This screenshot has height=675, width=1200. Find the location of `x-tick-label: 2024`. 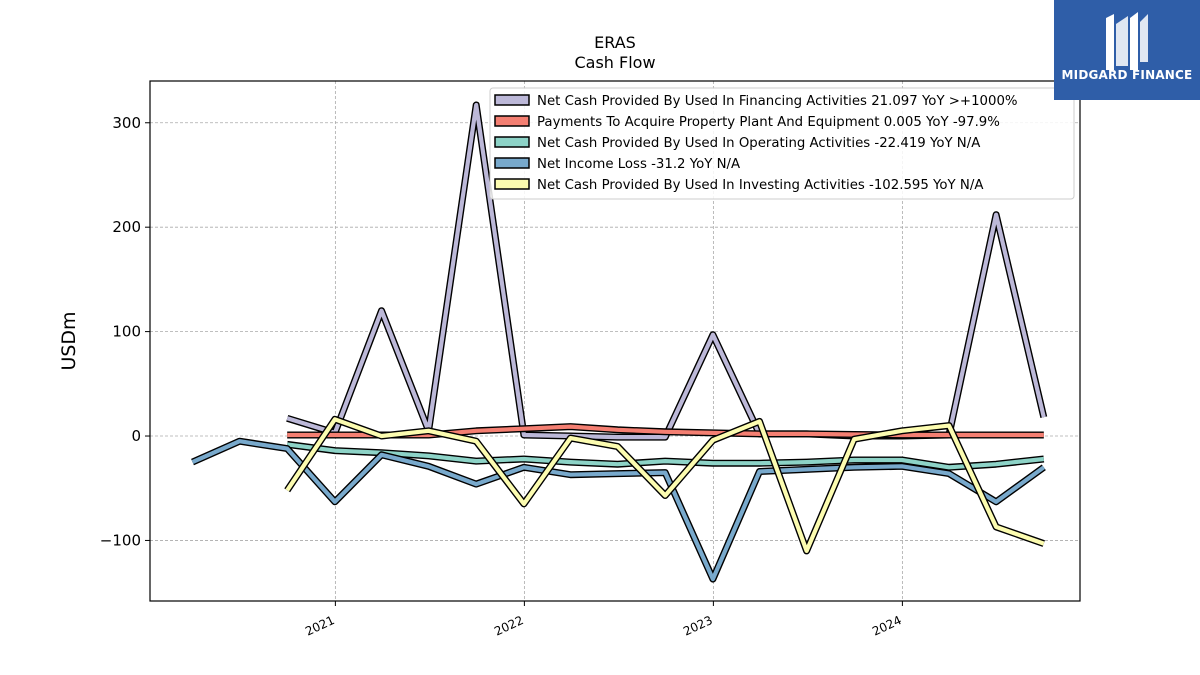

x-tick-label: 2024 is located at coordinates (887, 626).